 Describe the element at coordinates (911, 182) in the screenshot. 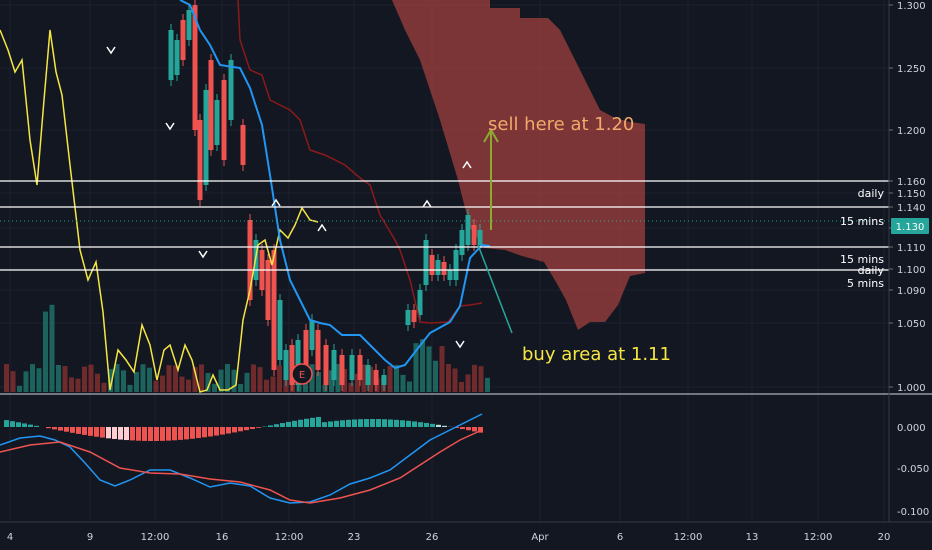

I see `price-tick-label: 1.160` at that location.